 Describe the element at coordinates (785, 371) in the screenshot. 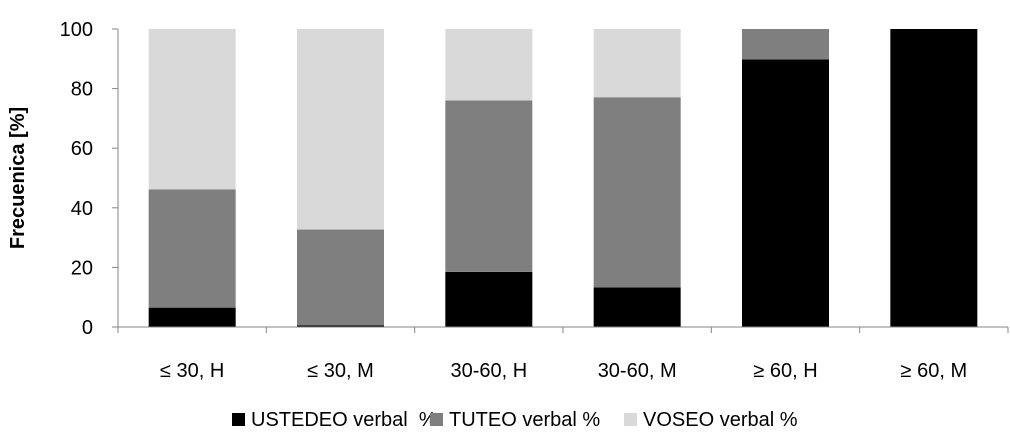

I see `x-tick-label: ≥ 60, H` at that location.